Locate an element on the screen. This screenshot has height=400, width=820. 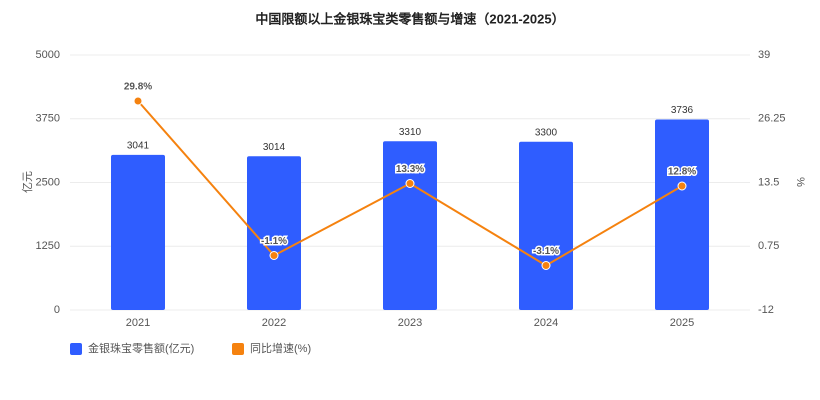
bar-value-label: 3041 is located at coordinates (138, 146).